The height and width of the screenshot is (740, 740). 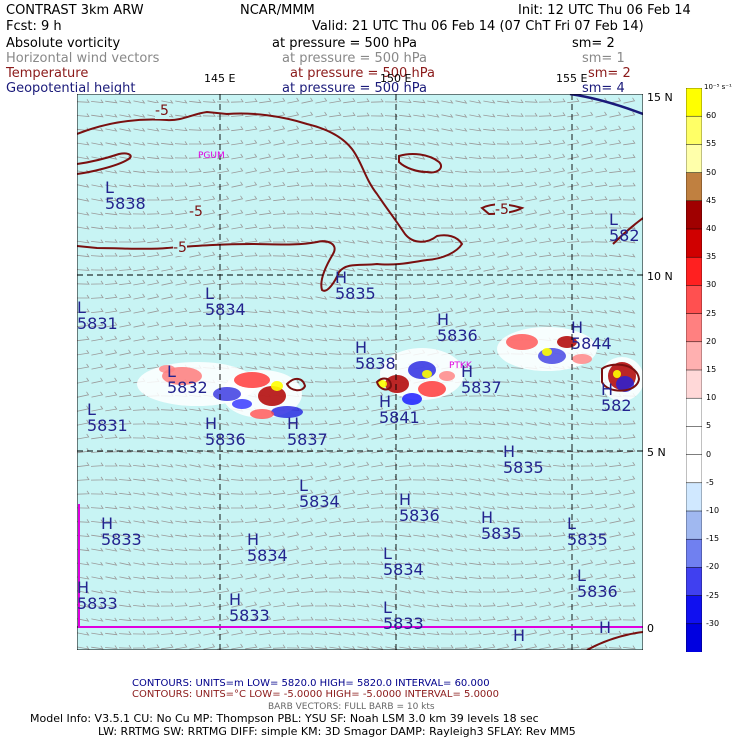 I want to click on height-center: L 5835, so click(x=587, y=531).